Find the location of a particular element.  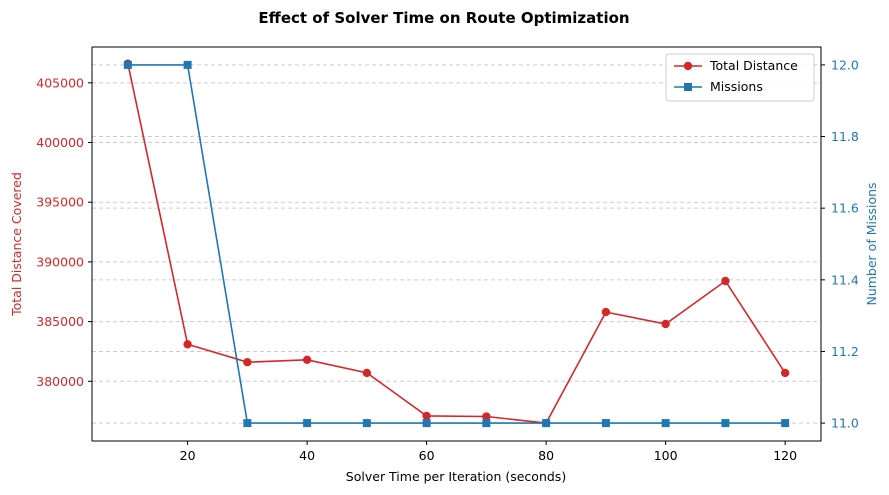

legend-marker-total-distance is located at coordinates (688, 66).